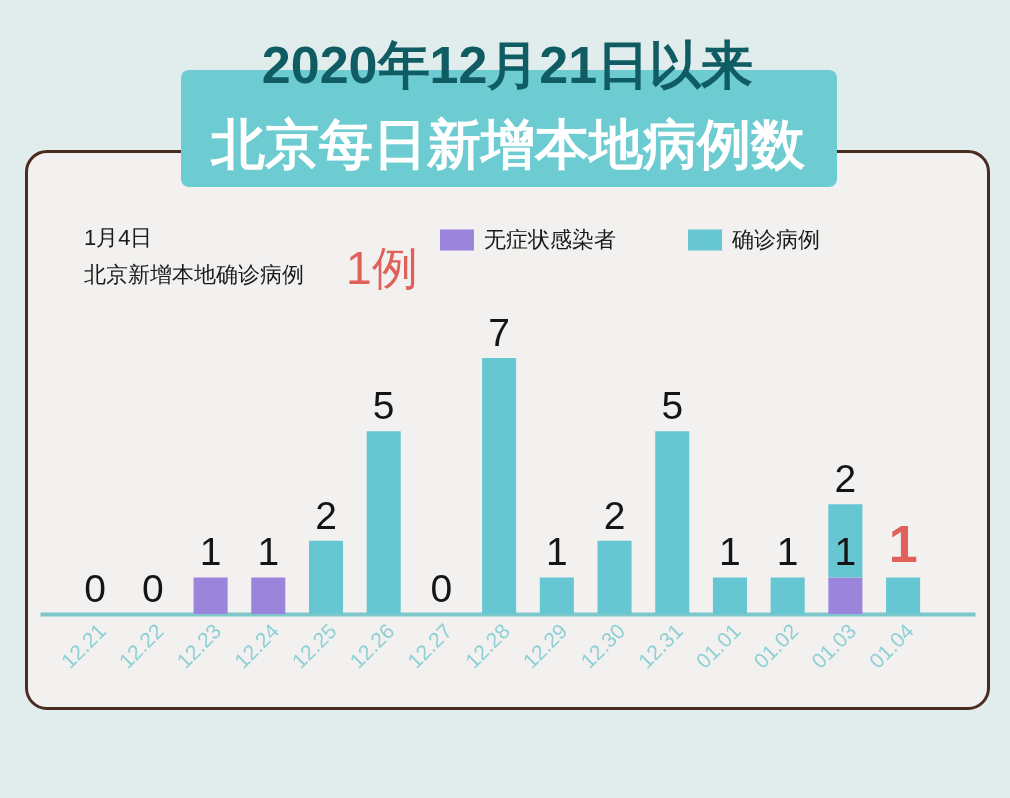  I want to click on text: 北京新增本地确诊病例, so click(194, 274).